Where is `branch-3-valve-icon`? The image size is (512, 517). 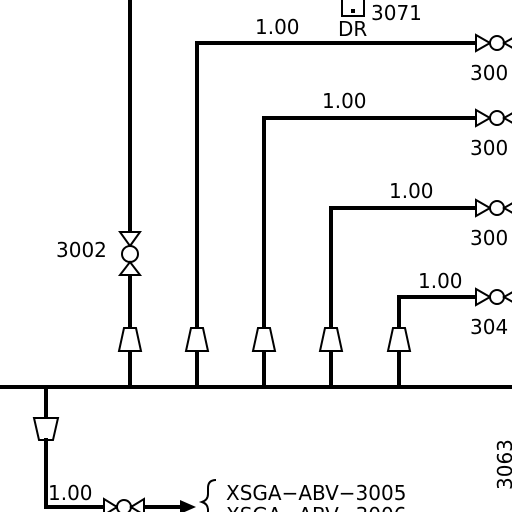 branch-3-valve-icon is located at coordinates (493, 208).